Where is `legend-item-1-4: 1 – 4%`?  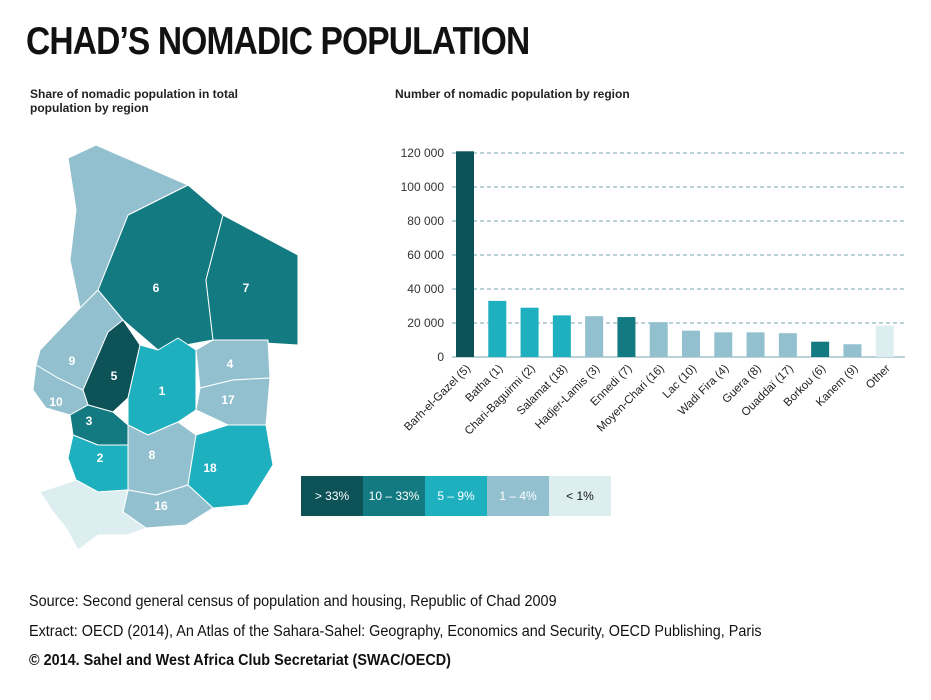
legend-item-1-4: 1 – 4% is located at coordinates (518, 496).